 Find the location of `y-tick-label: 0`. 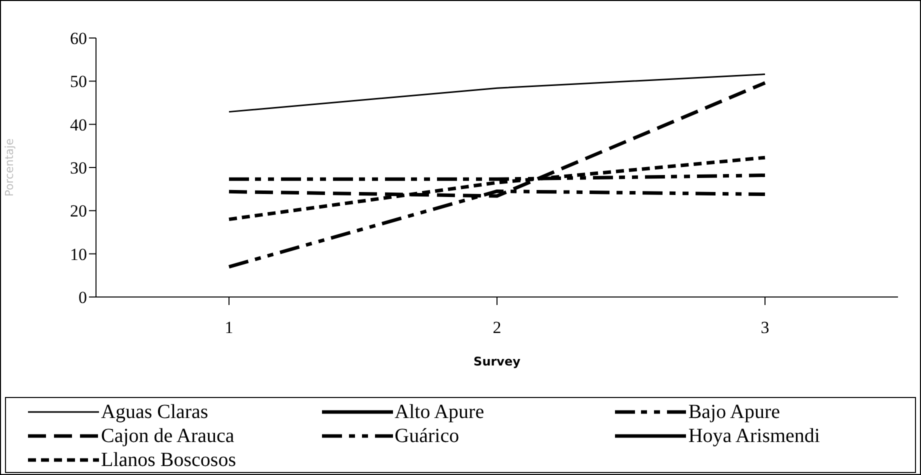

y-tick-label: 0 is located at coordinates (82, 298).